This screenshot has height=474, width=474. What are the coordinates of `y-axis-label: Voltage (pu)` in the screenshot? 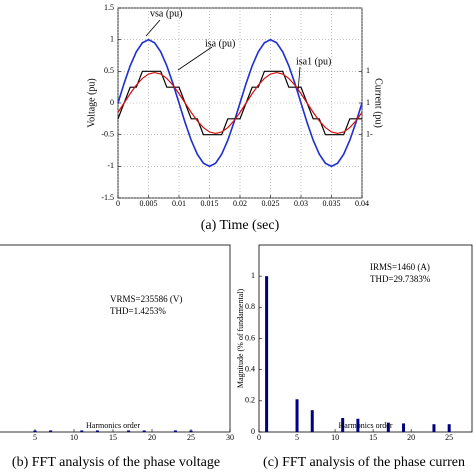 It's located at (91, 103).